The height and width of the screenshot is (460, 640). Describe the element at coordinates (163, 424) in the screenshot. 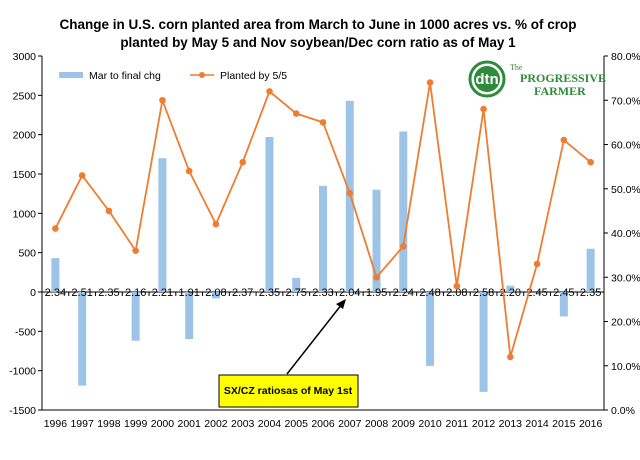

I see `x-tick-label: 2000` at that location.